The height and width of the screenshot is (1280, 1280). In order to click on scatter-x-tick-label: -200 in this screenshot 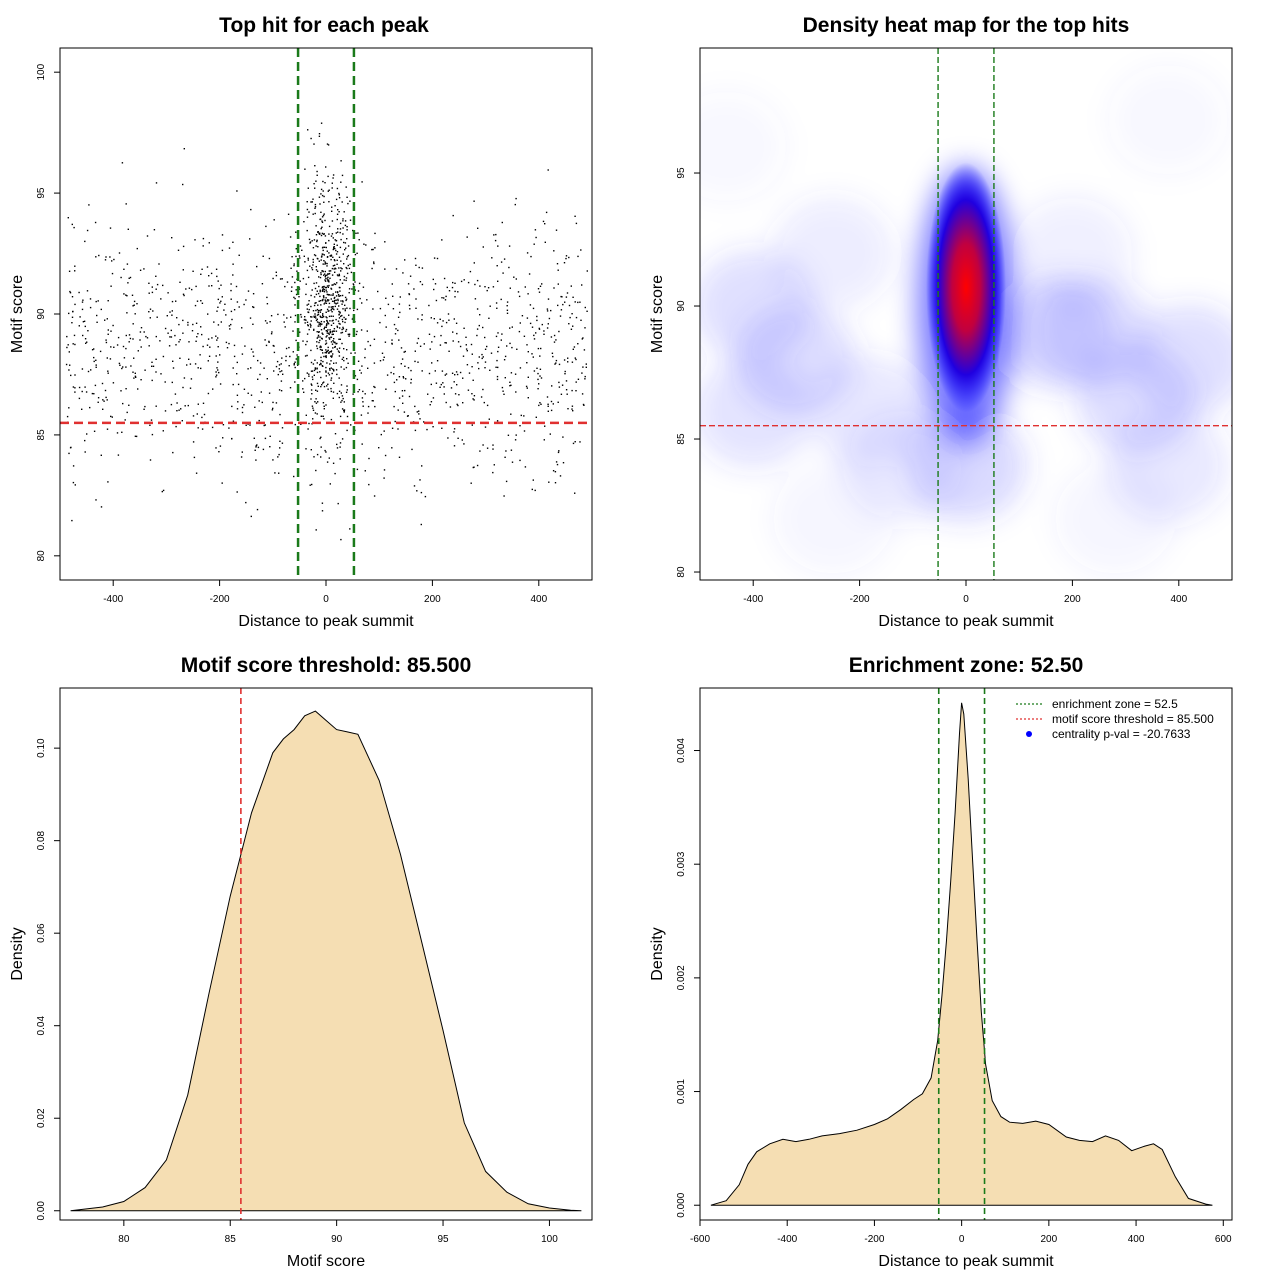, I will do `click(220, 599)`.